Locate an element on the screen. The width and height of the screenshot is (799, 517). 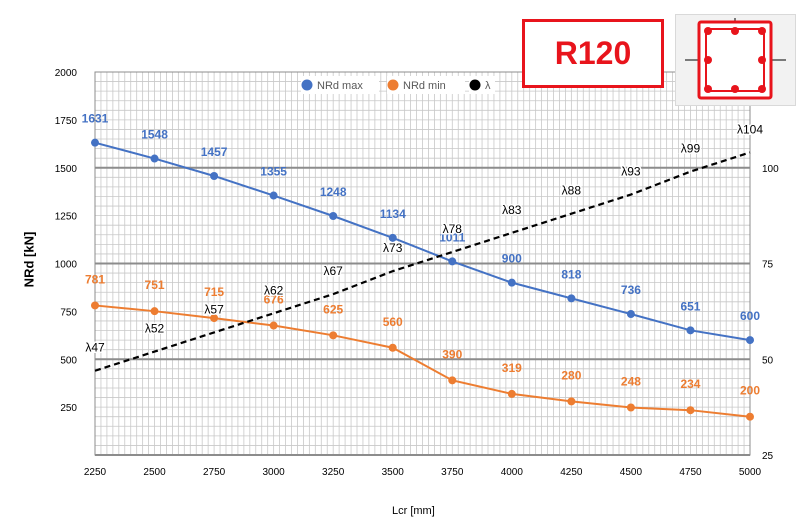
data-label: 818 is located at coordinates (571, 274).